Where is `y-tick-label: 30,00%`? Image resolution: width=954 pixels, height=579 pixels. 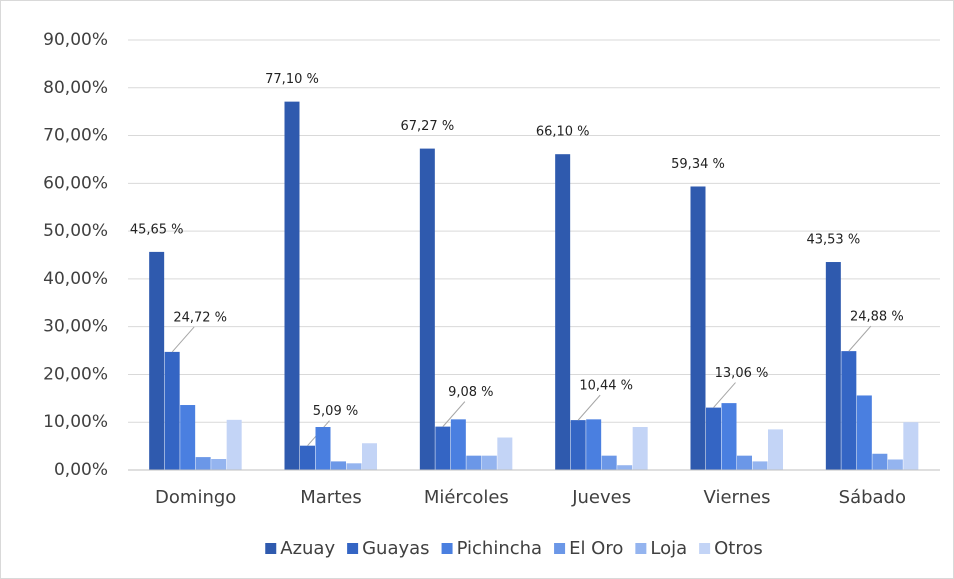
y-tick-label: 30,00% is located at coordinates (75, 327).